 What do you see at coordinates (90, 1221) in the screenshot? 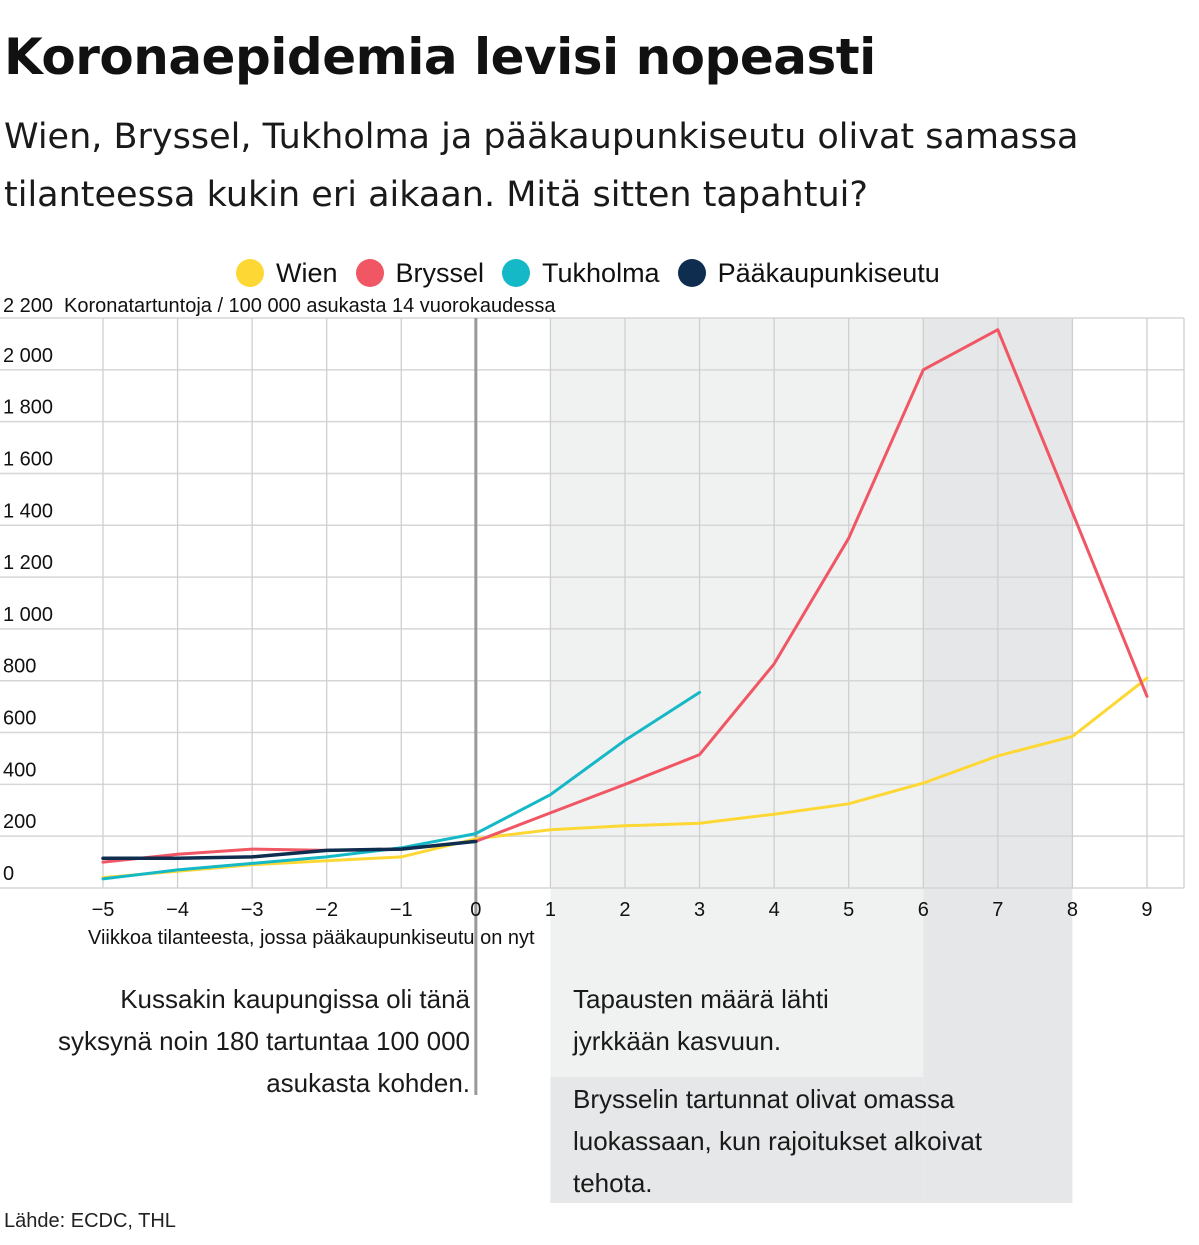
I see `source-note: Lähde: ECDC, THL` at bounding box center [90, 1221].